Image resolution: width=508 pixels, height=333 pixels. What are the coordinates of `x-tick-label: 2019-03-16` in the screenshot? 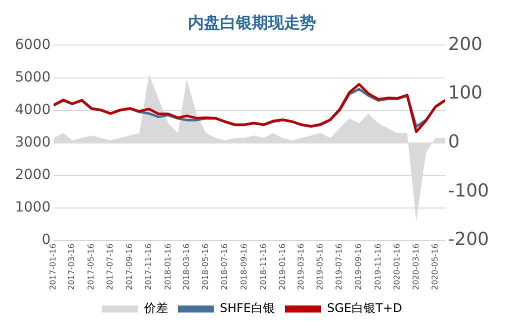 It's located at (301, 267).